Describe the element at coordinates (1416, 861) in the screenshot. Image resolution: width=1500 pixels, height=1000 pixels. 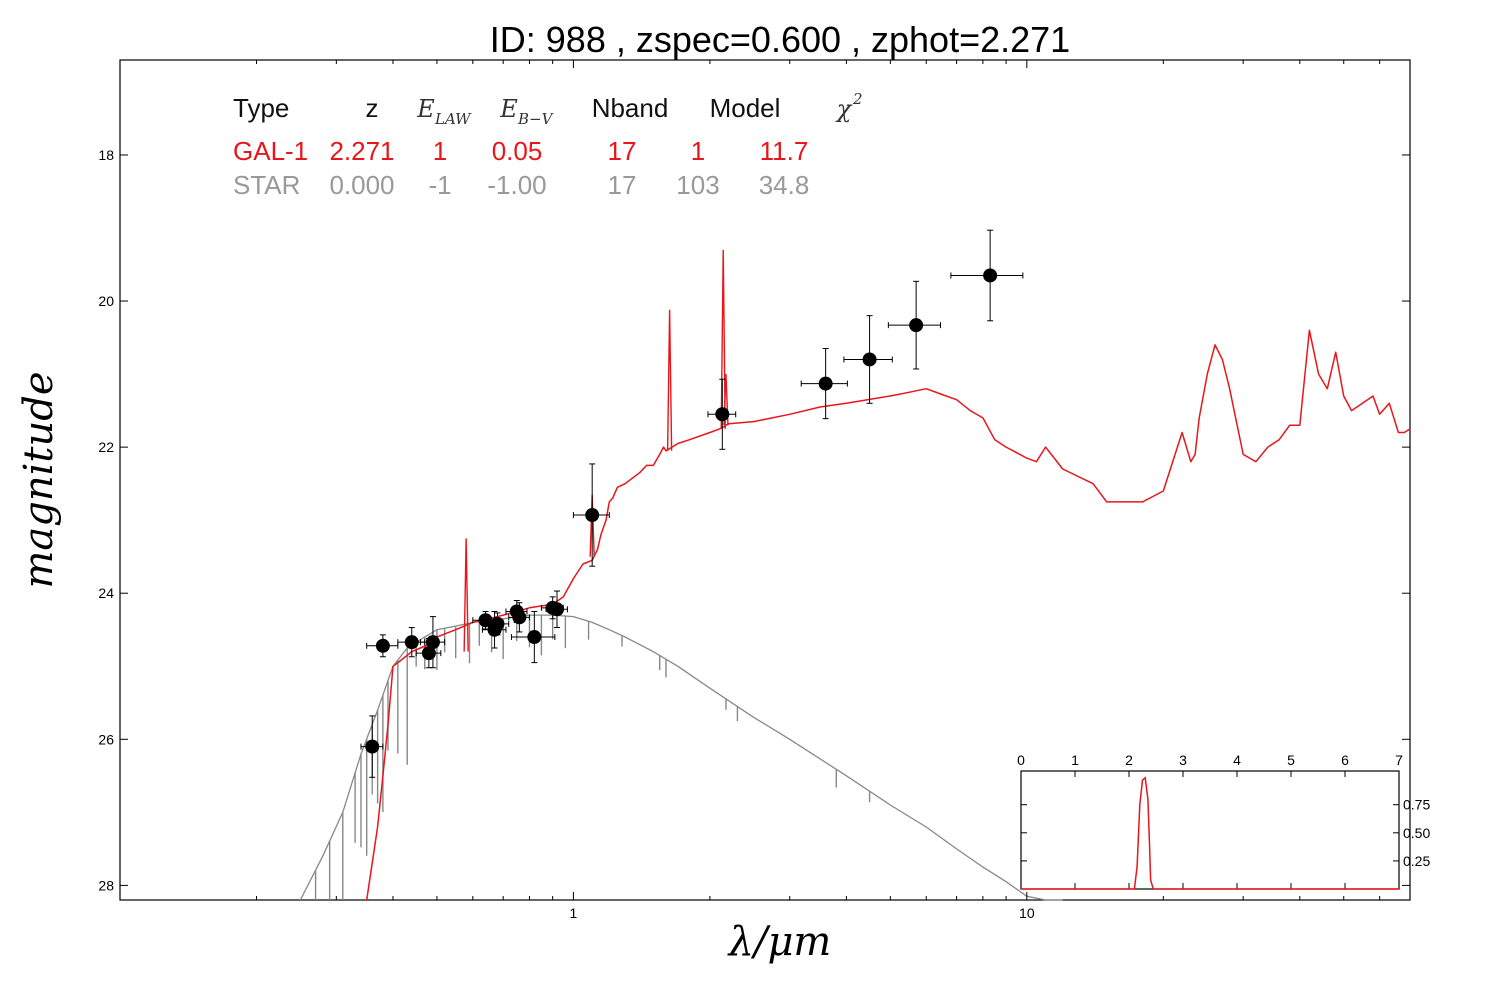
I see `inset-y-tick-label: 0.25` at that location.